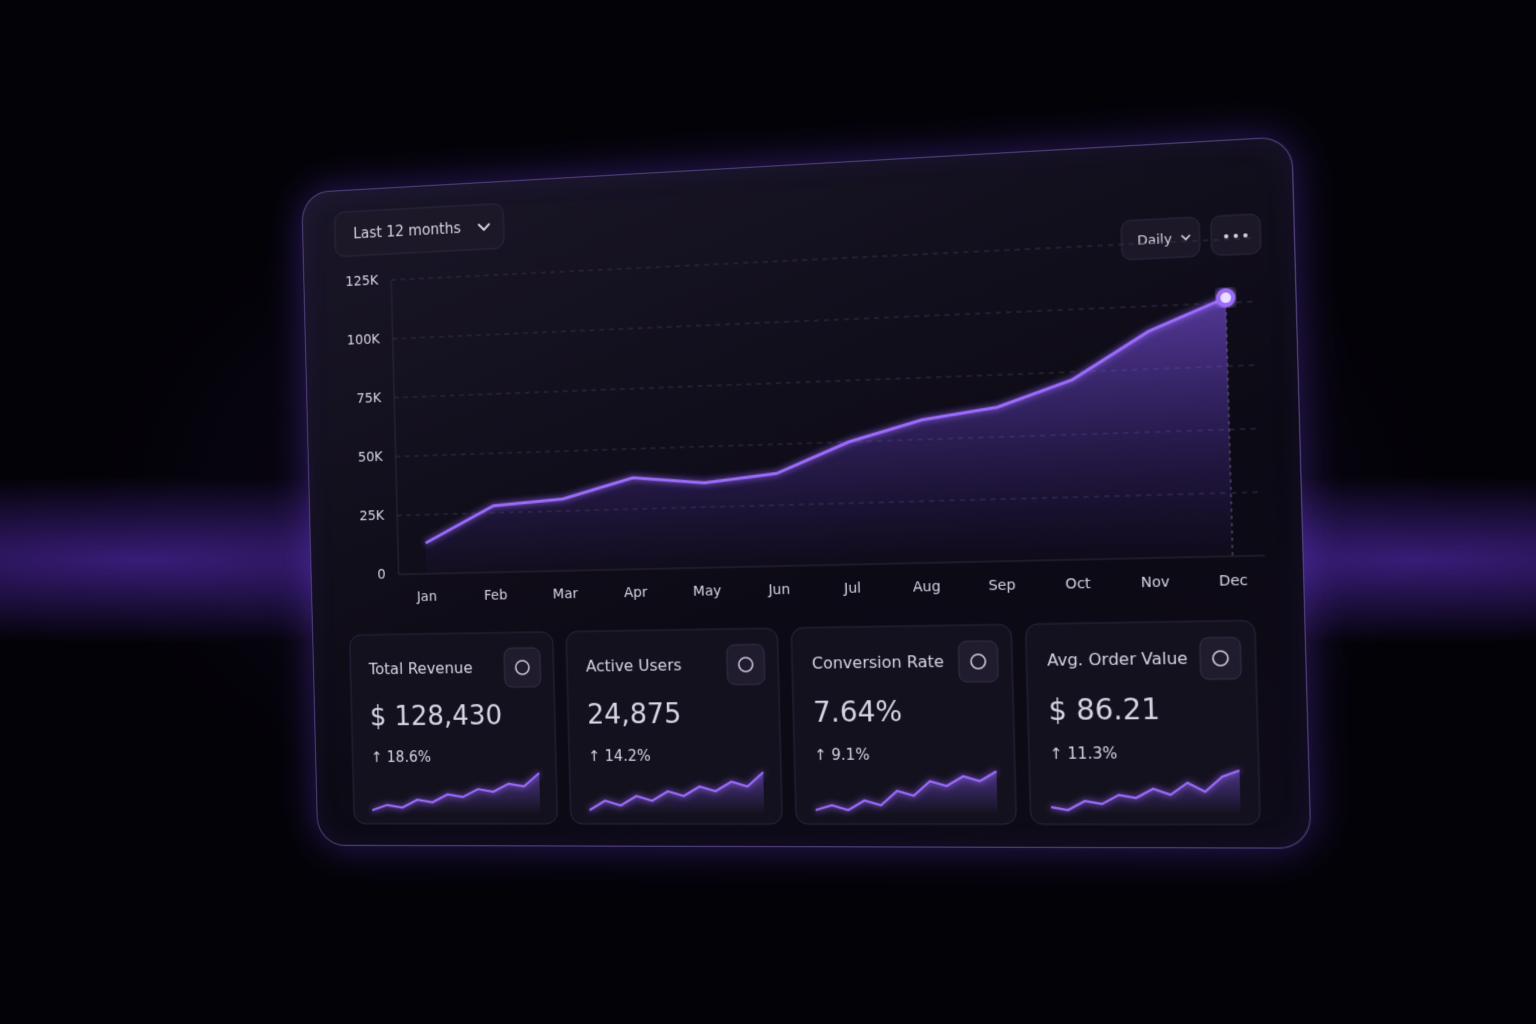 This screenshot has height=1024, width=1536. What do you see at coordinates (1233, 581) in the screenshot?
I see `x-tick-label: Dec` at bounding box center [1233, 581].